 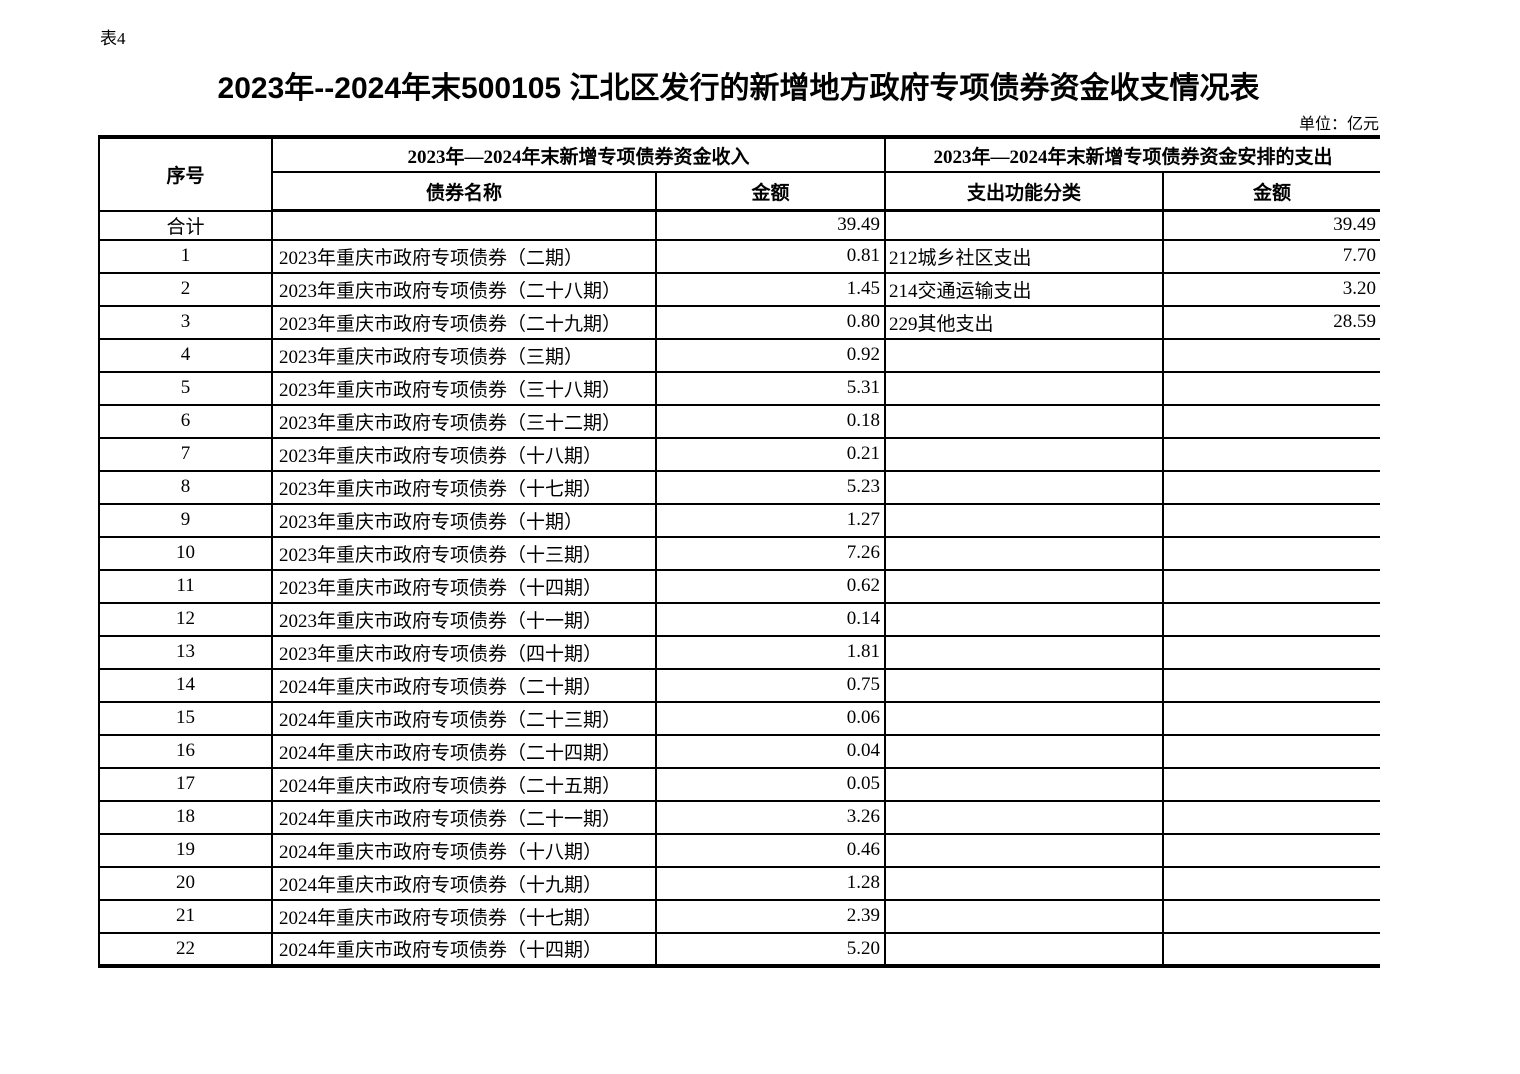 What do you see at coordinates (185, 850) in the screenshot?
I see `seq-cell: 19` at bounding box center [185, 850].